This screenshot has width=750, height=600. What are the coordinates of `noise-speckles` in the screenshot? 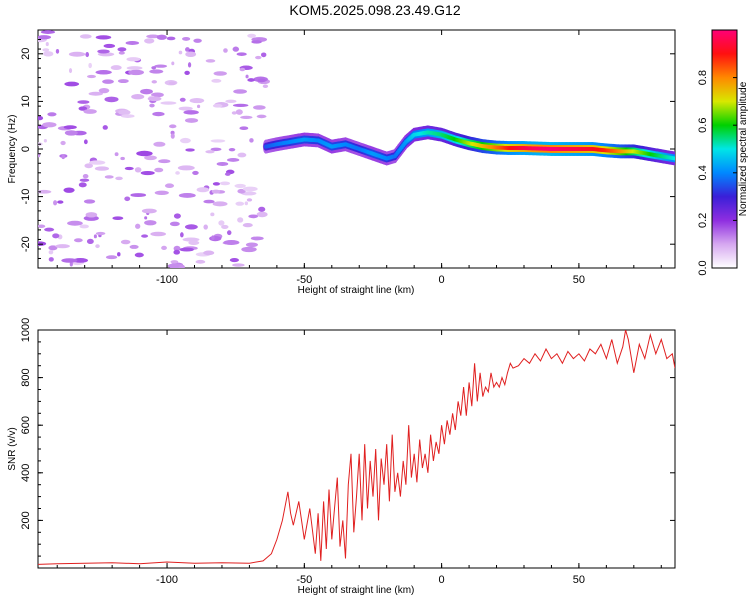 It's located at (154, 149).